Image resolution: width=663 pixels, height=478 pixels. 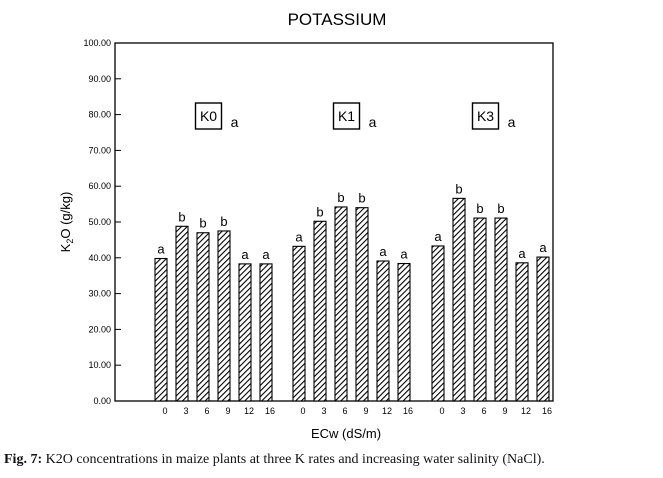 What do you see at coordinates (357, 411) in the screenshot?
I see `x-axis: 0 3 6 9 12 16 0 3 6 9 12 16 0 3 6 9 12 16` at bounding box center [357, 411].